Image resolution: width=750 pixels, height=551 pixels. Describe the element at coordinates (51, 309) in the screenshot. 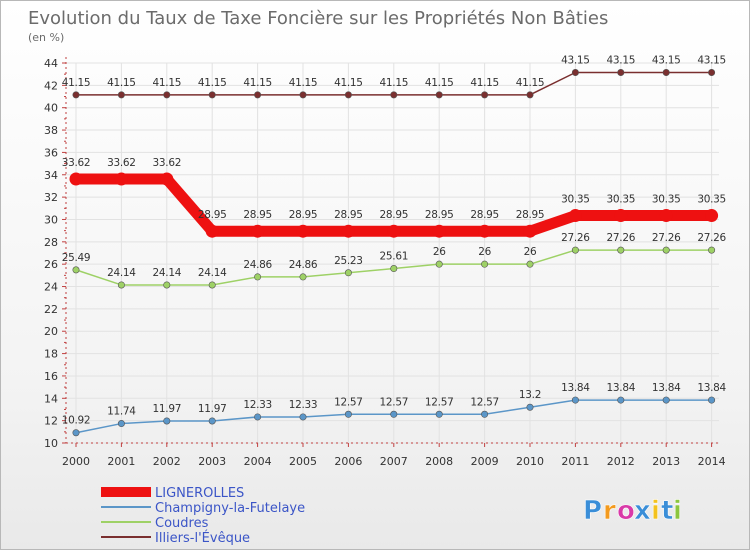

I see `y-tick-label: 22` at that location.